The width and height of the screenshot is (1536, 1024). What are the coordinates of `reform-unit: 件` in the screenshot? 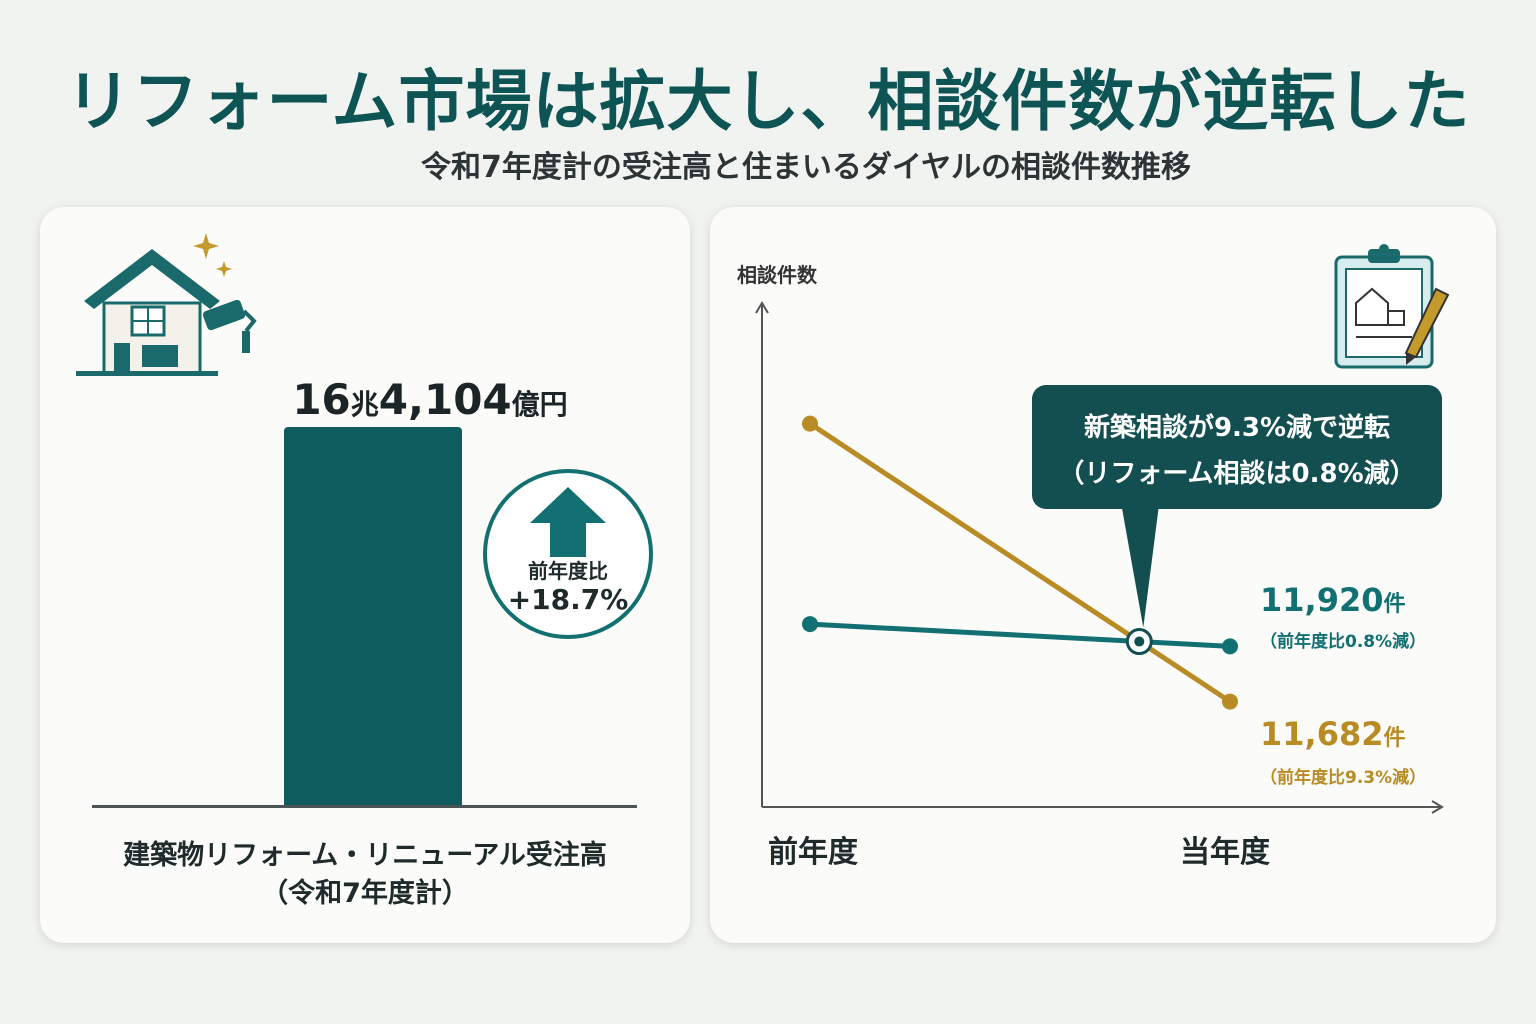 It's located at (1394, 604).